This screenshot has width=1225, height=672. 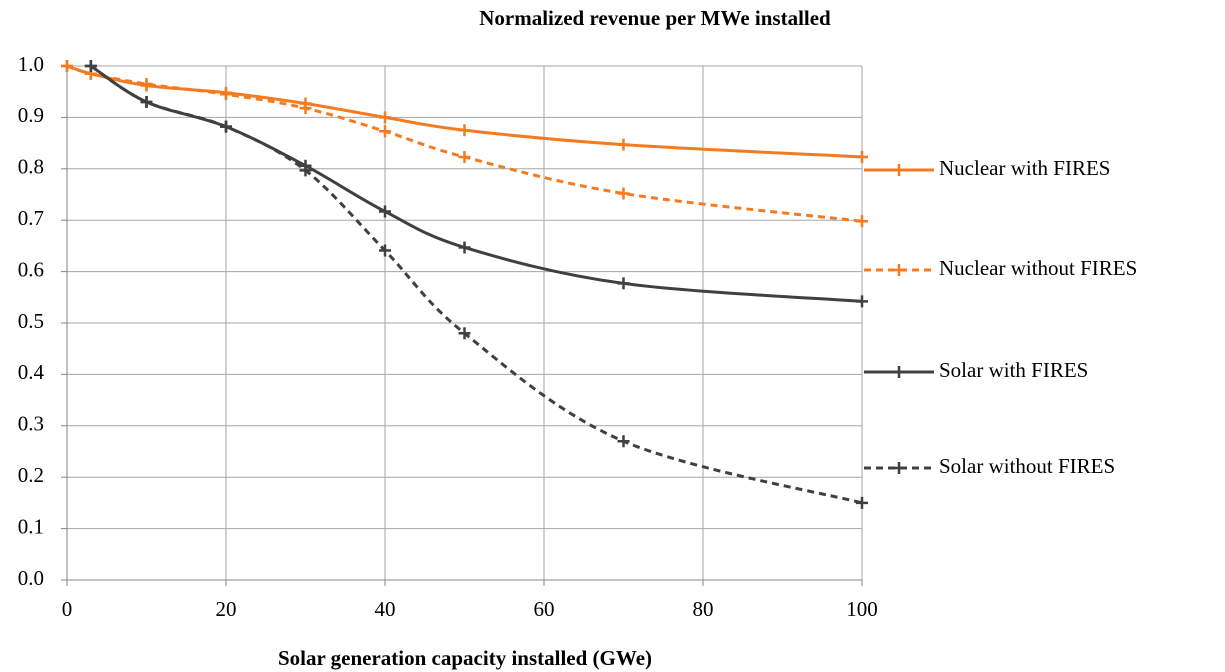 What do you see at coordinates (655, 18) in the screenshot?
I see `chart-title: Normalized revenue per MWe installed` at bounding box center [655, 18].